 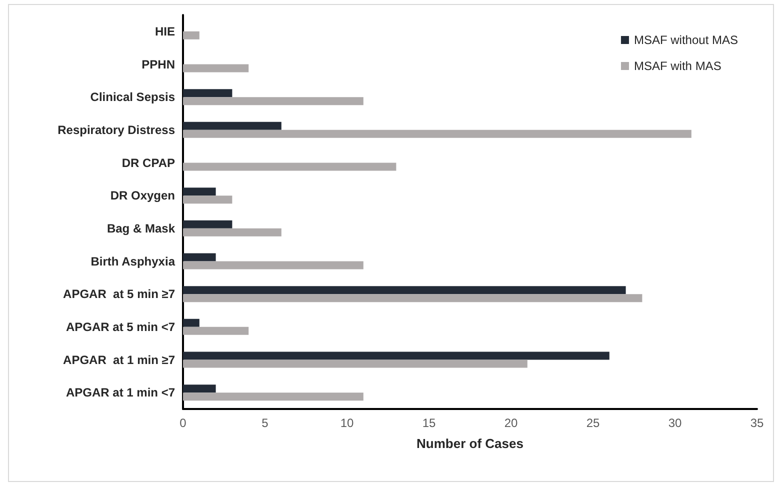 I want to click on y-tick-label: APGAR at 1 min ≥7, so click(x=119, y=359).